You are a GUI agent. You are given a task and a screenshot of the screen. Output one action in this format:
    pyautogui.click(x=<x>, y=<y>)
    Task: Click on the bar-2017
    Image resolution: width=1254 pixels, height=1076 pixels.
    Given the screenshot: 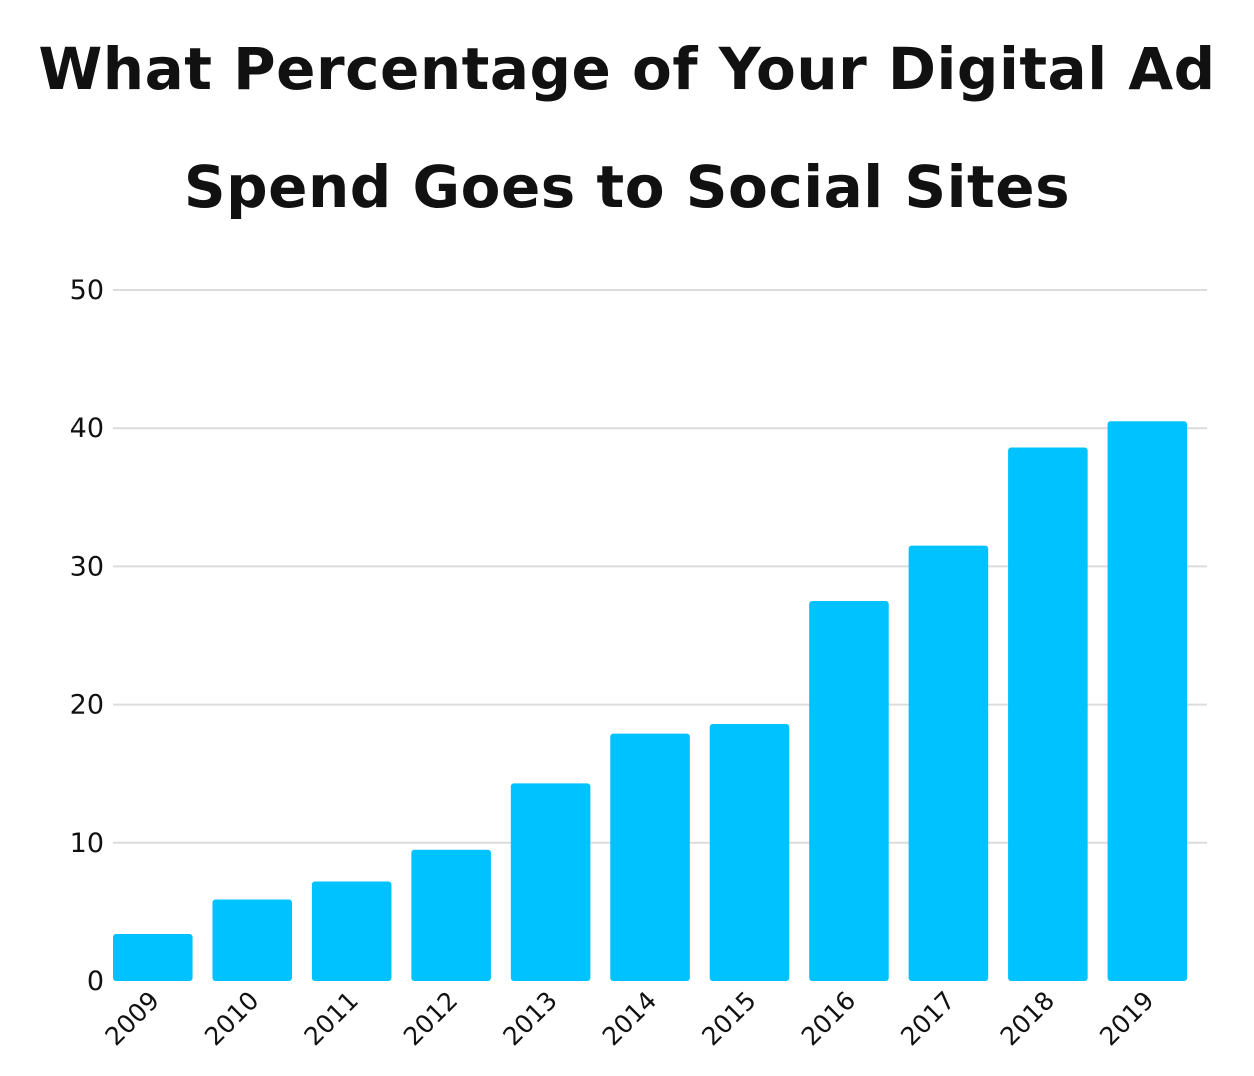 What is the action you would take?
    pyautogui.click(x=948, y=763)
    